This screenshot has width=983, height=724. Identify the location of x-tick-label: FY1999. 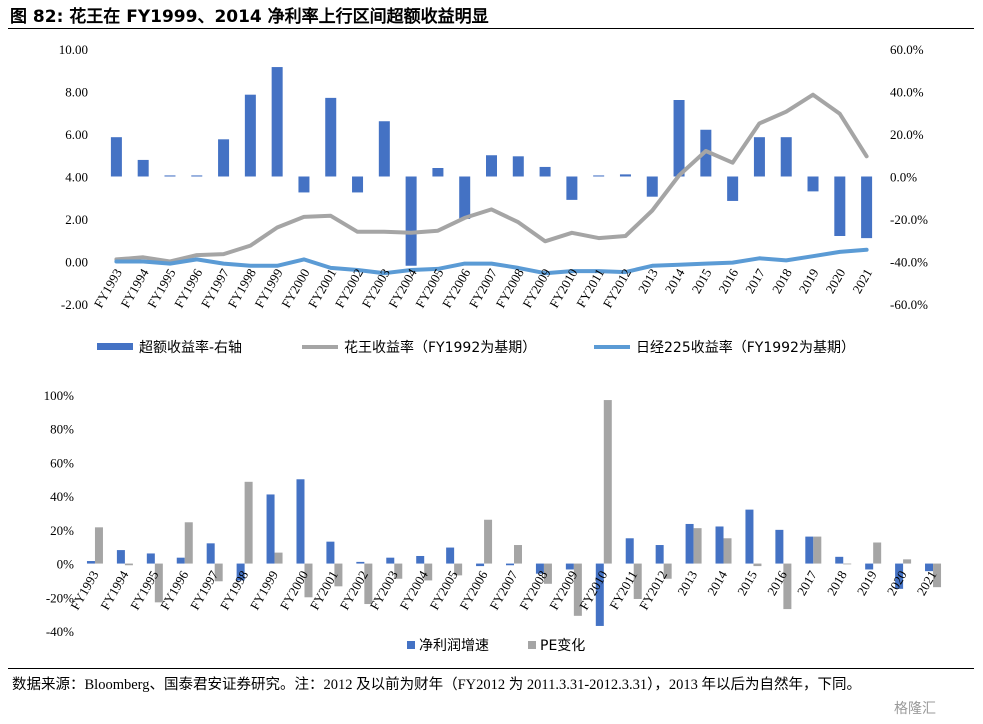
(264, 590).